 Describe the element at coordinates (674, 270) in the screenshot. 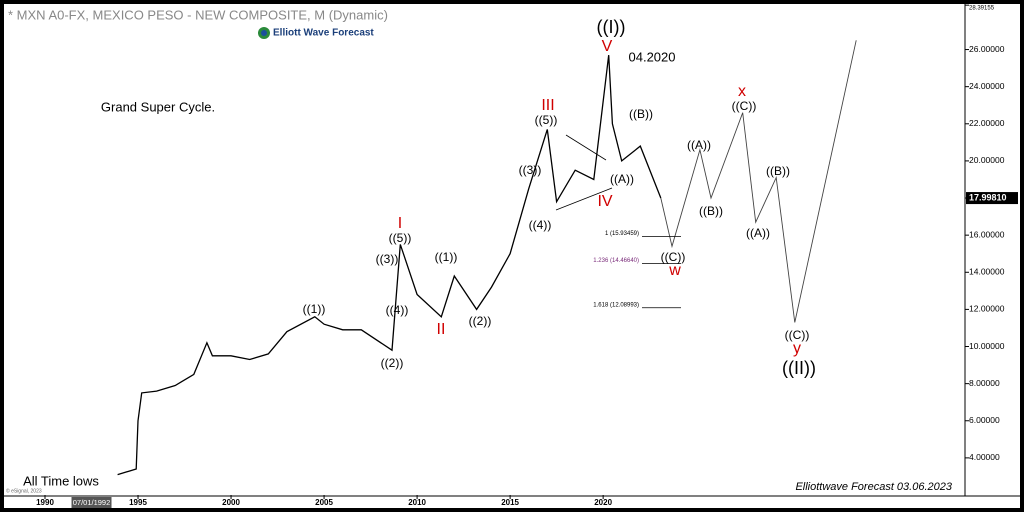

I see `wave-label: w` at that location.